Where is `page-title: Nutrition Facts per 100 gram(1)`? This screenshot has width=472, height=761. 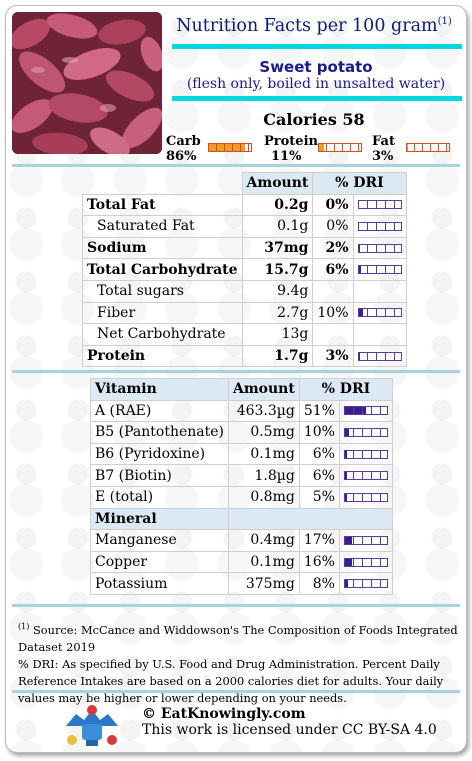 page-title: Nutrition Facts per 100 gram(1) is located at coordinates (314, 26).